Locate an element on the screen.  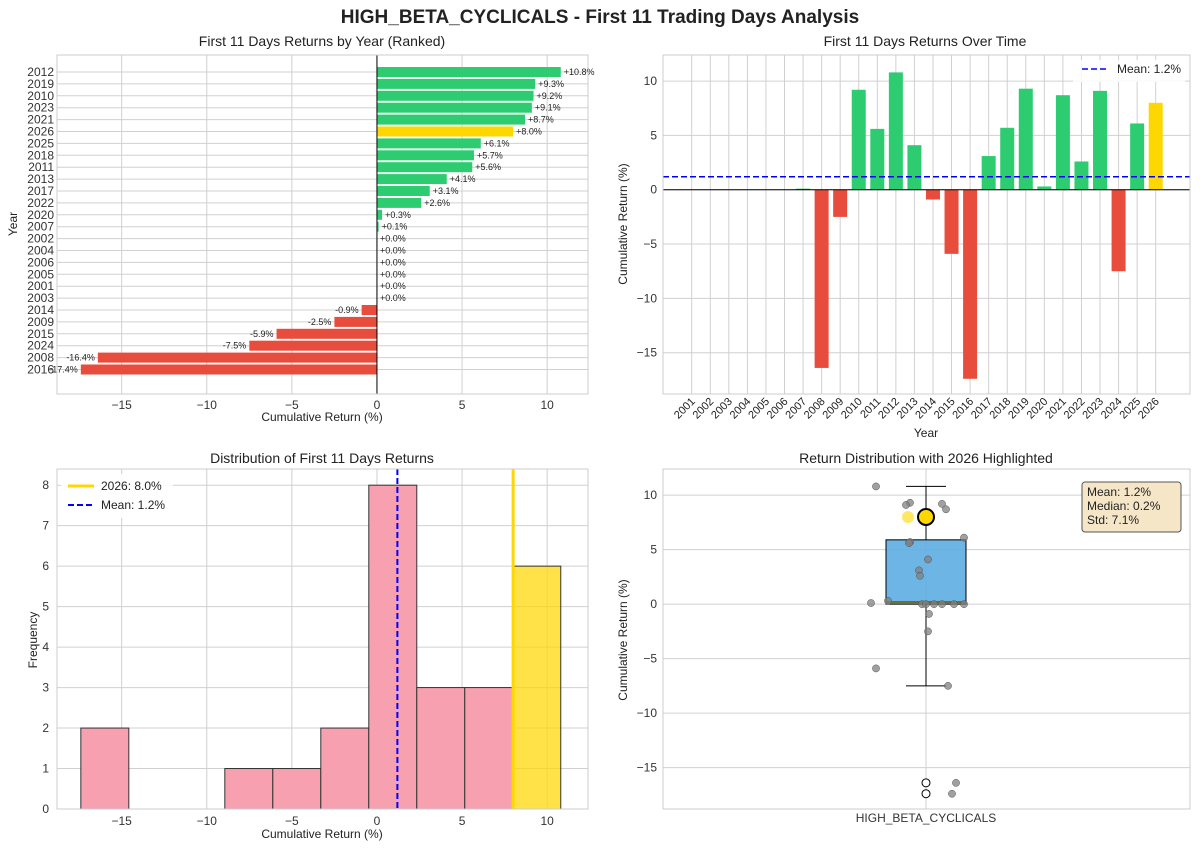
timeline-legend: Mean: 1.2% is located at coordinates (1129, 71).